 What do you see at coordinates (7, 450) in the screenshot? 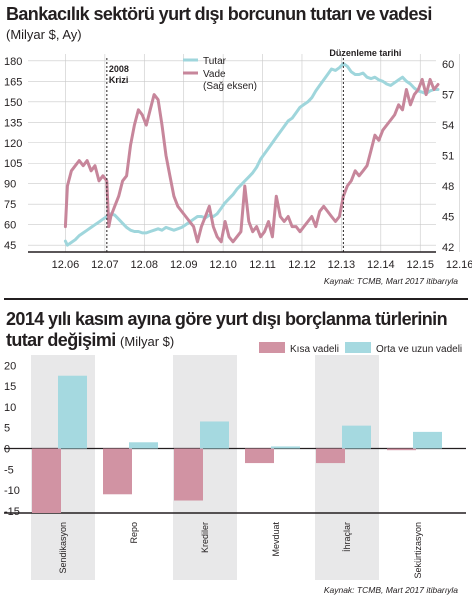
I see `y-tick-label: 0` at bounding box center [7, 450].